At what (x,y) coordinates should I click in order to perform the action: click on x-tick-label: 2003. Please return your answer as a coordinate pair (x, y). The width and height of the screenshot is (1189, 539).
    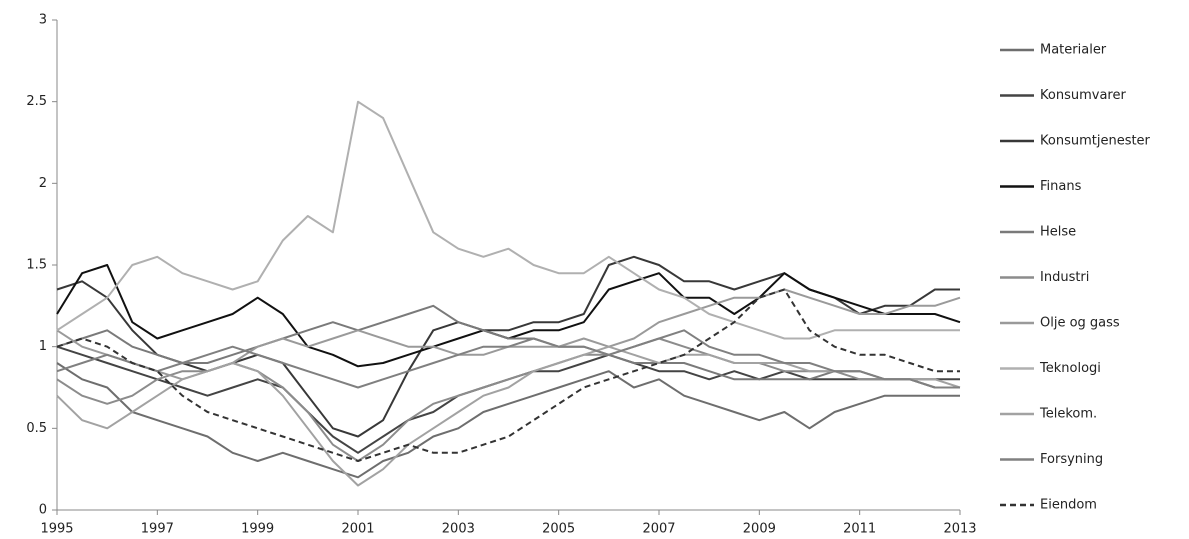
    Looking at the image, I should click on (458, 529).